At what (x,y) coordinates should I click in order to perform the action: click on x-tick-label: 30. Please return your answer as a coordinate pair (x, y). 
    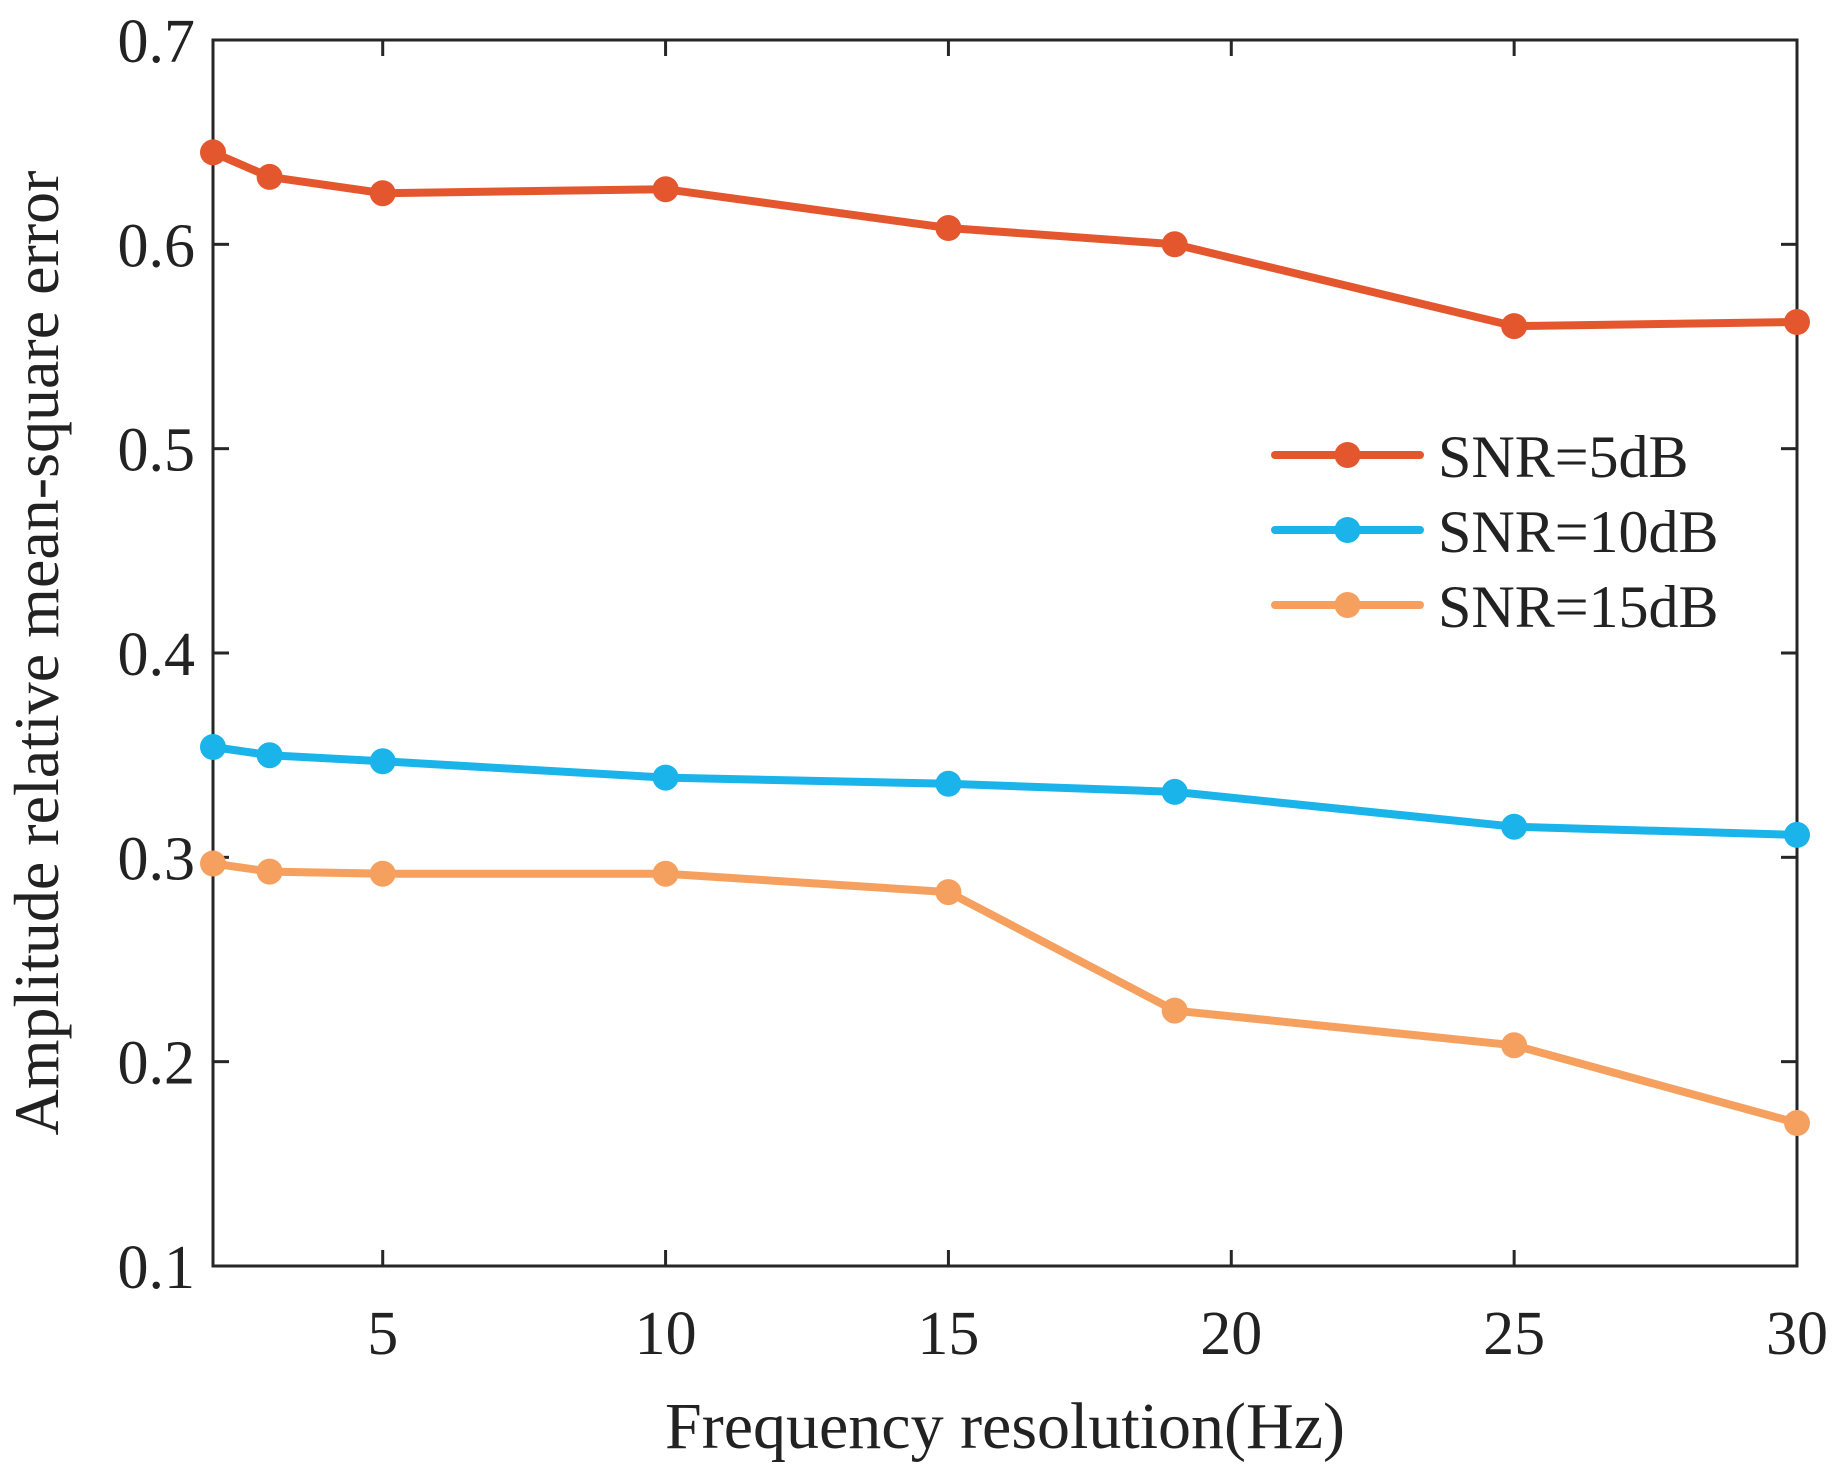
    Looking at the image, I should click on (1797, 1334).